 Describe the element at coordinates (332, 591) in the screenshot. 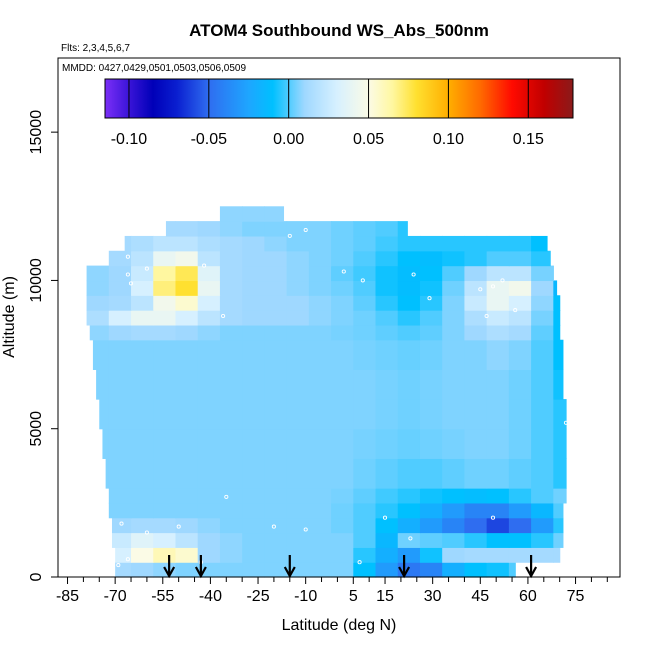

I see `x-axis: -85 -70 -55 -40 -25 -10 5 15 30 45 60 75` at that location.